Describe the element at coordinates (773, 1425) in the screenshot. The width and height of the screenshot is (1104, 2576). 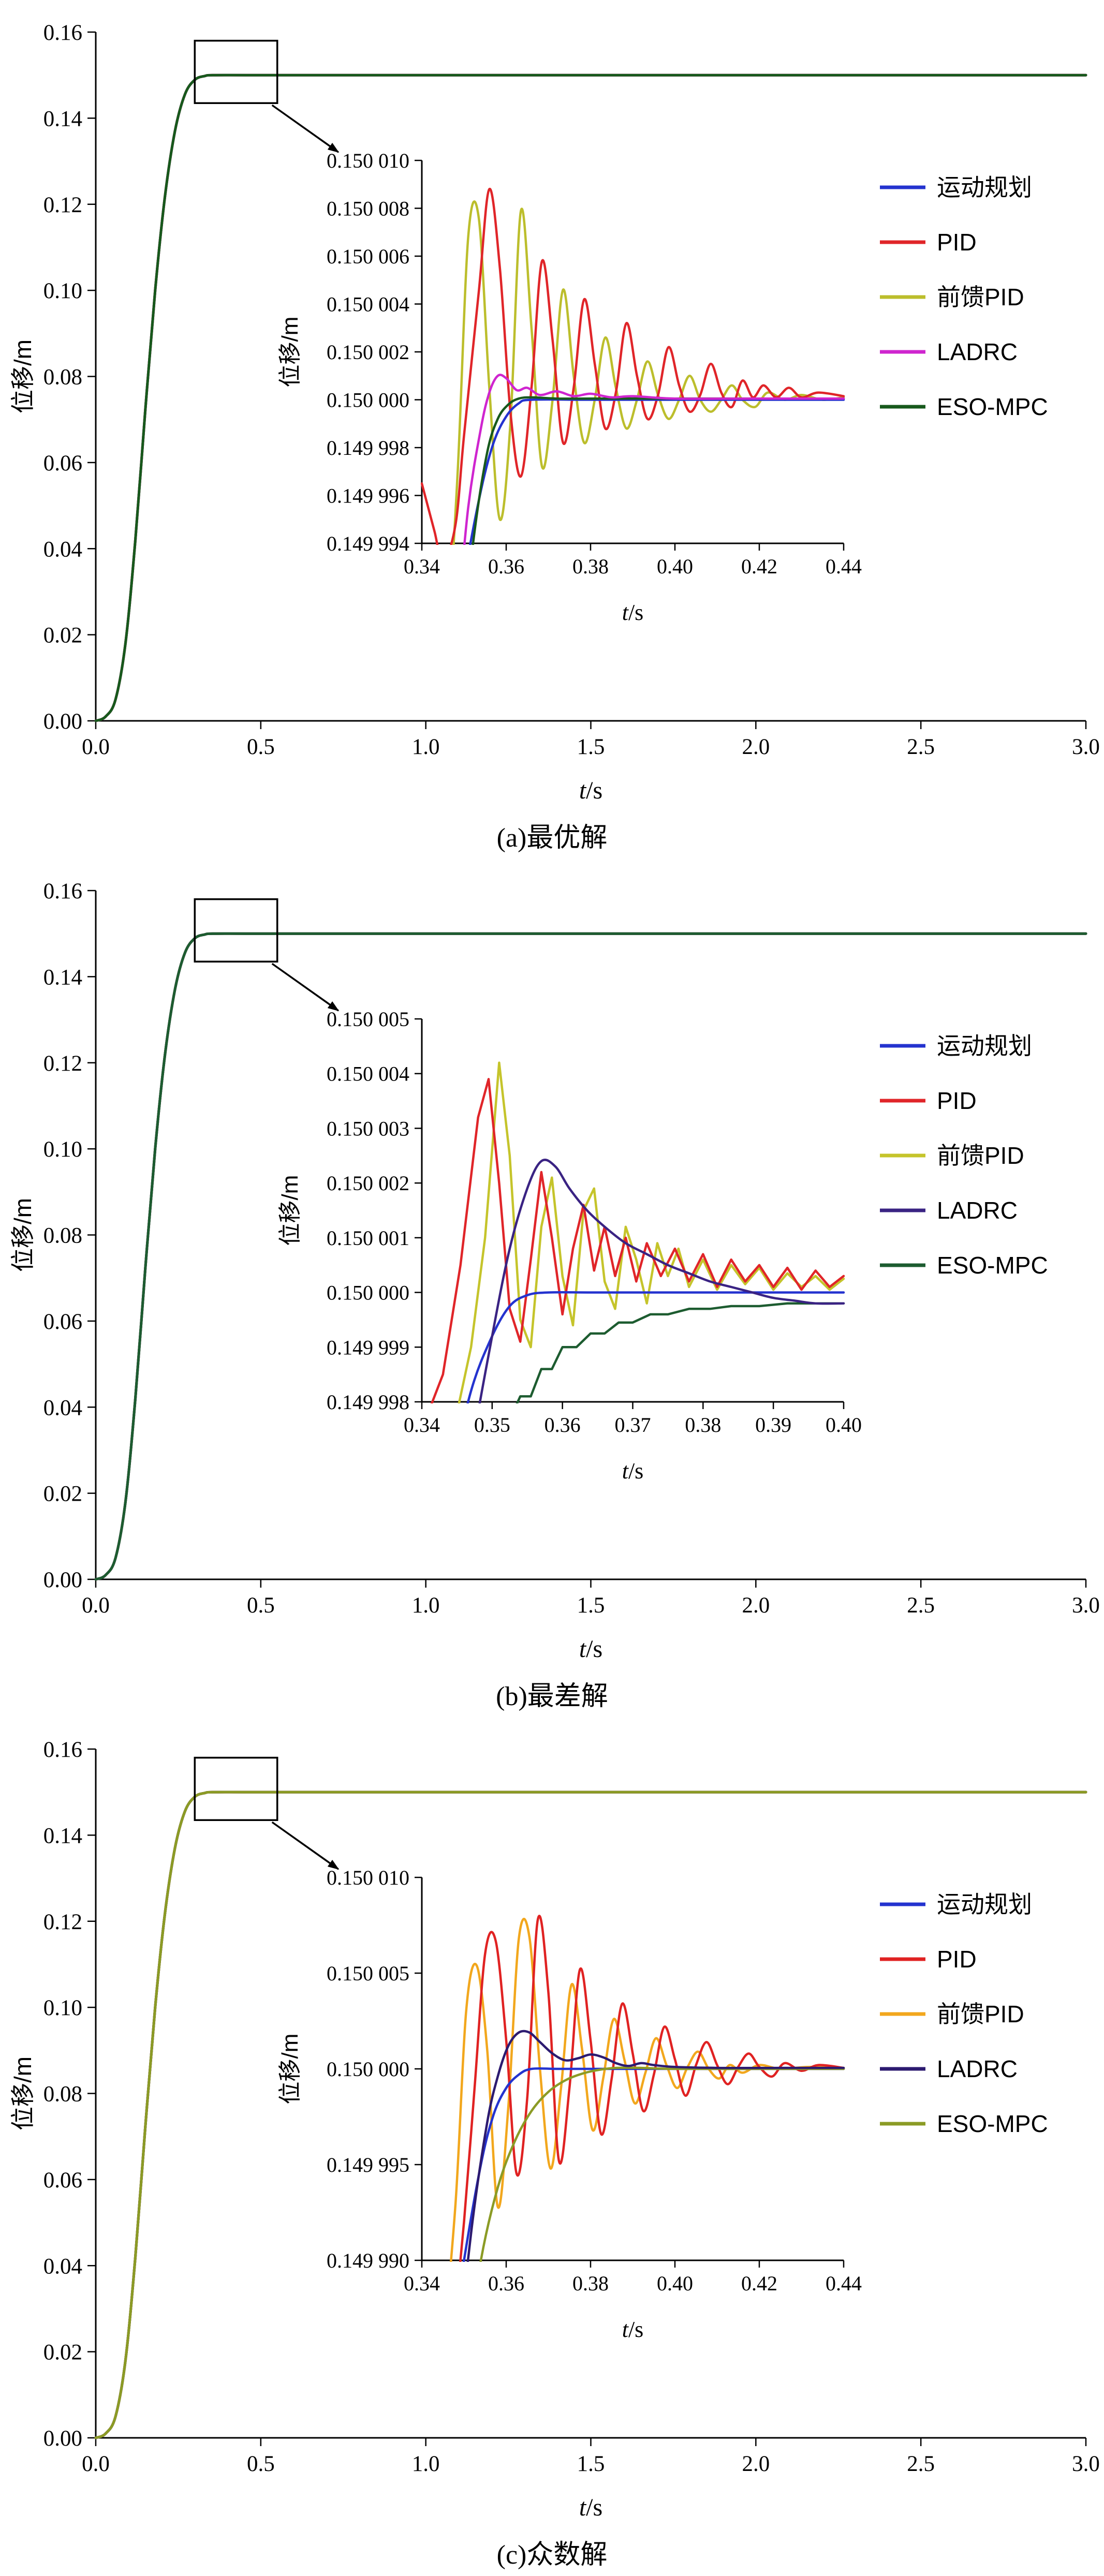
I see `inset-x-tick-label: 0.39` at that location.